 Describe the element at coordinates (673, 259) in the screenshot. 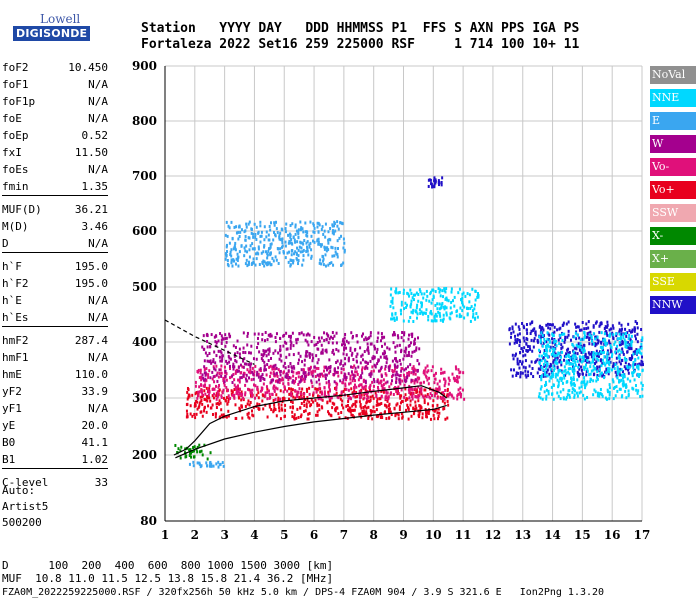

I see `legend-item-x-: X+` at that location.